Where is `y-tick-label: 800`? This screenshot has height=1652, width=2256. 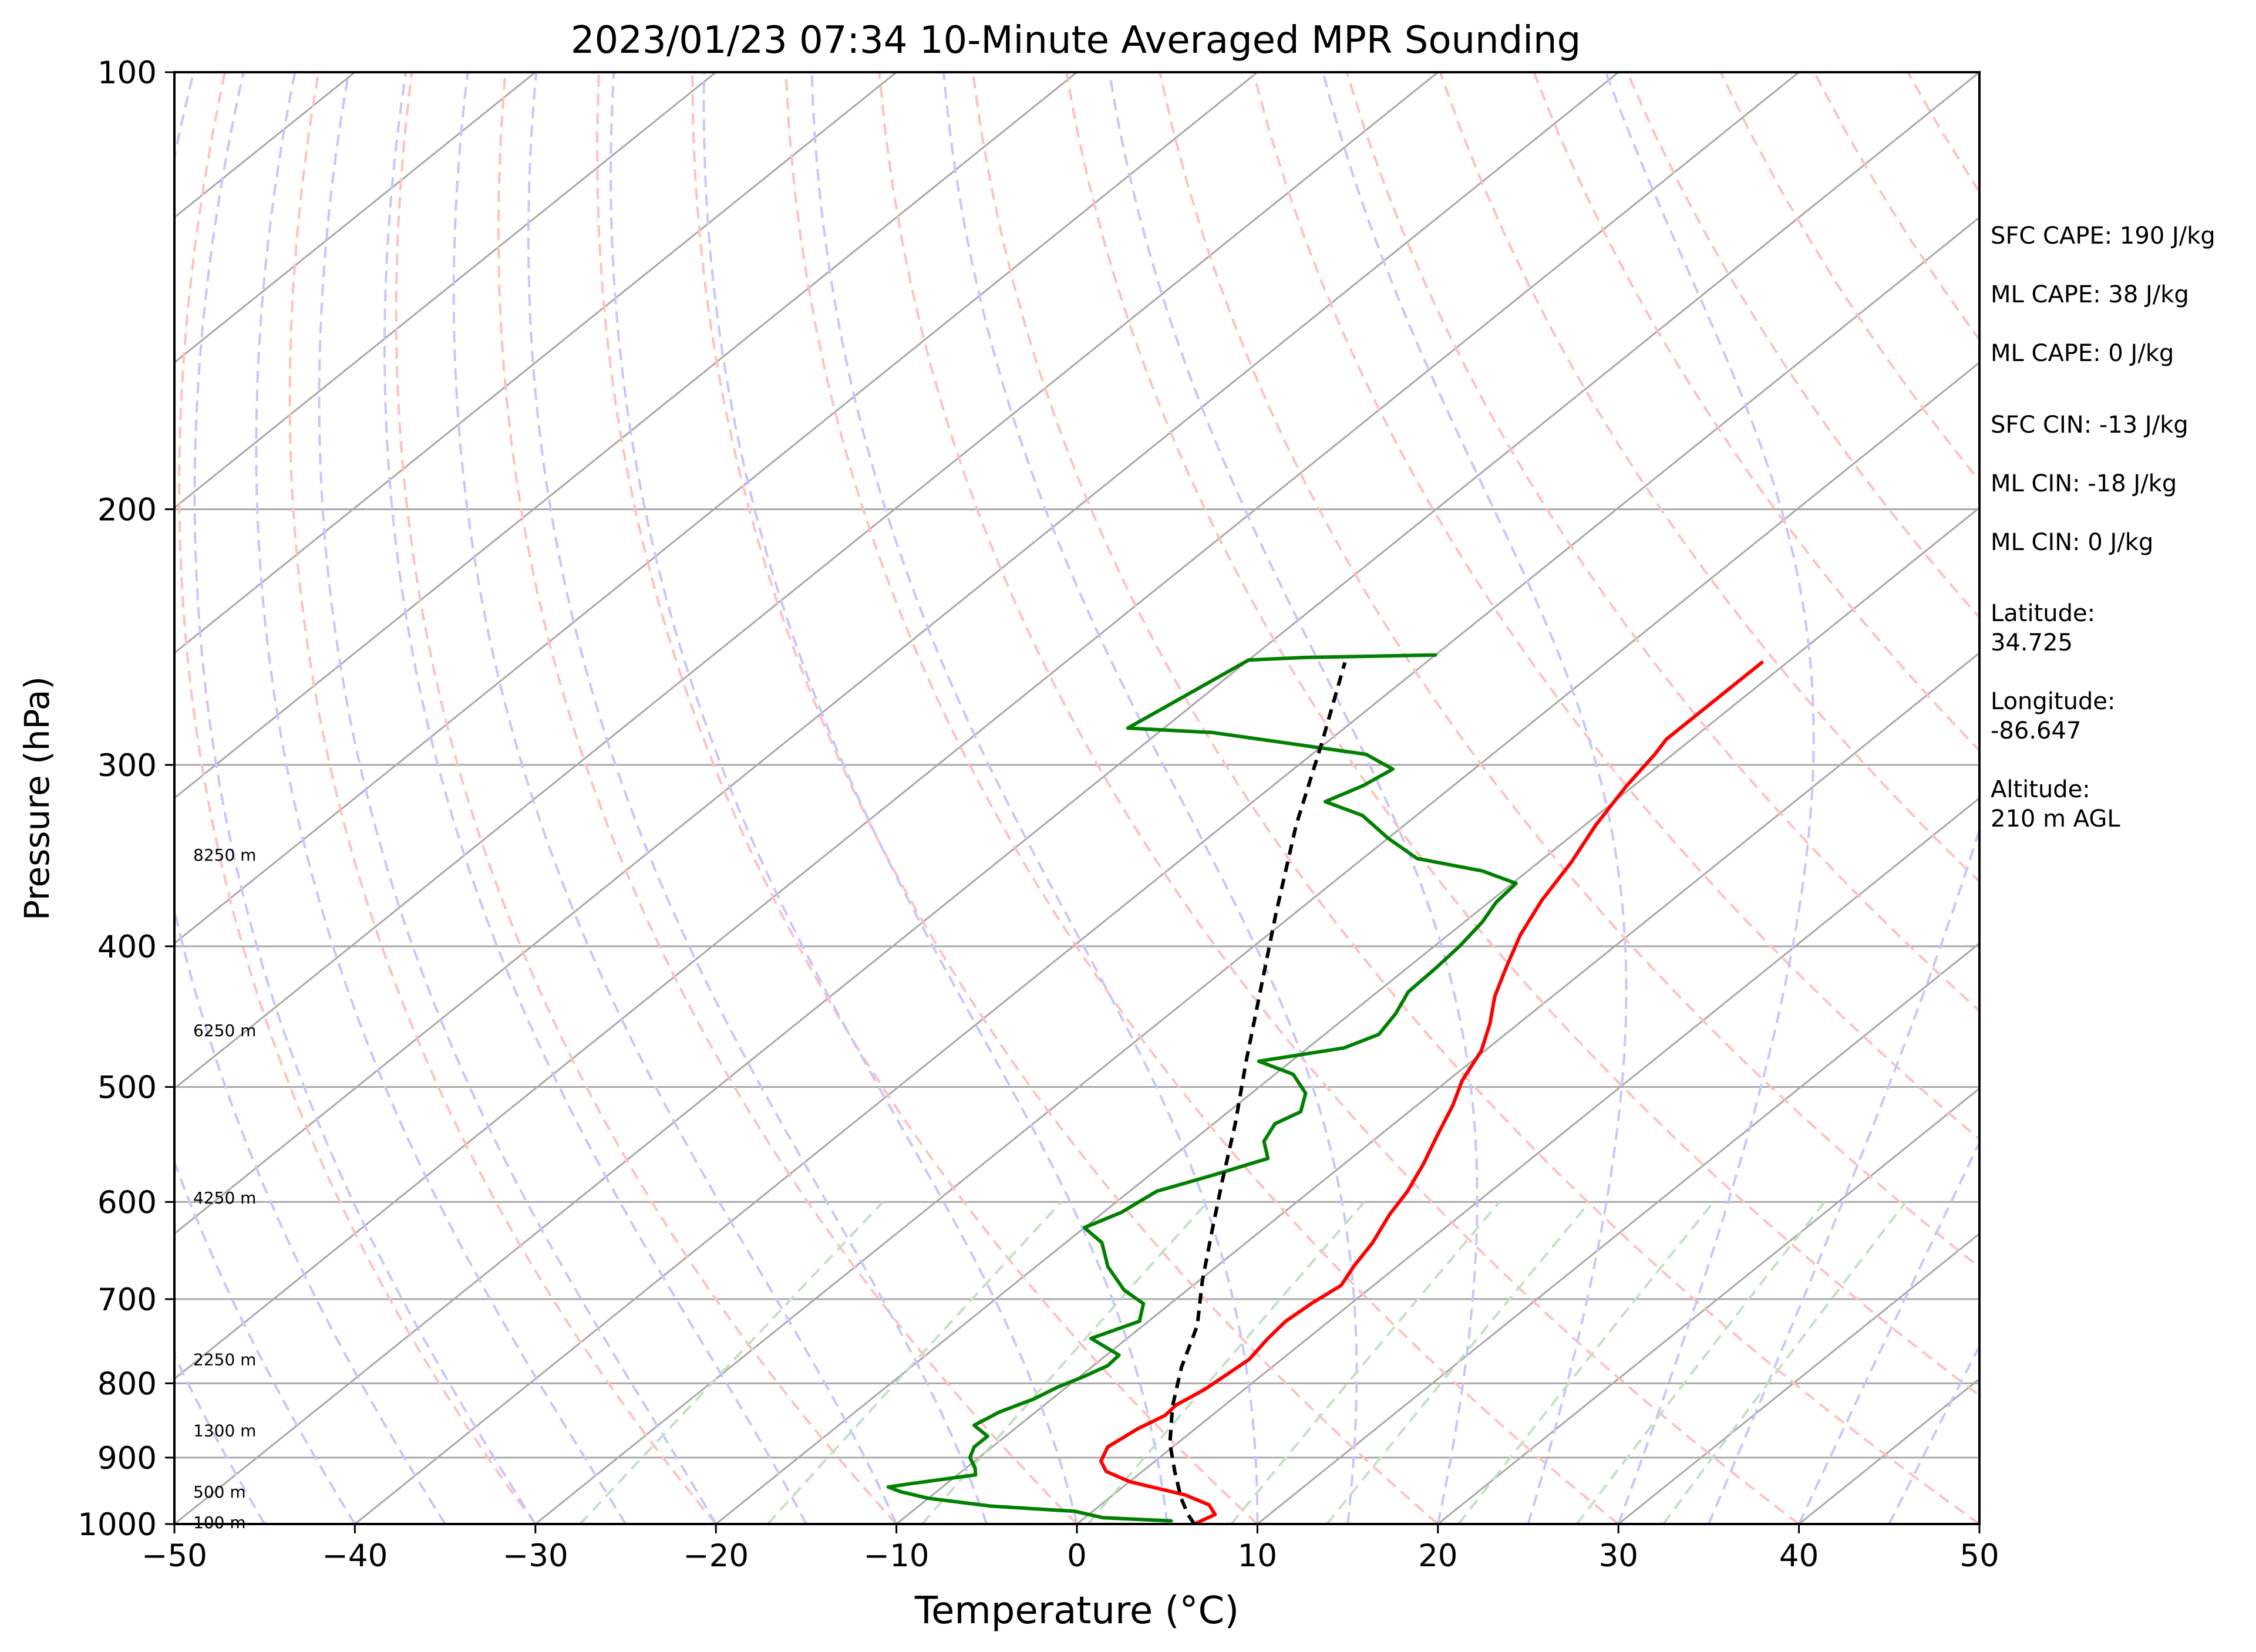 y-tick-label: 800 is located at coordinates (127, 1384).